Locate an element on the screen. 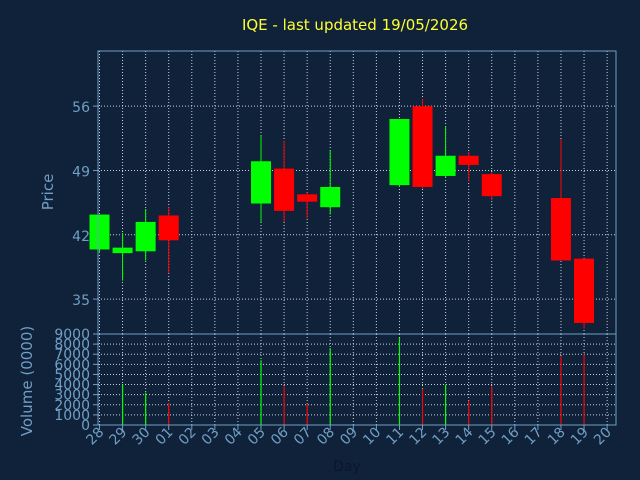 Image resolution: width=640 pixels, height=480 pixels. x-tick-label: 04 is located at coordinates (234, 436).